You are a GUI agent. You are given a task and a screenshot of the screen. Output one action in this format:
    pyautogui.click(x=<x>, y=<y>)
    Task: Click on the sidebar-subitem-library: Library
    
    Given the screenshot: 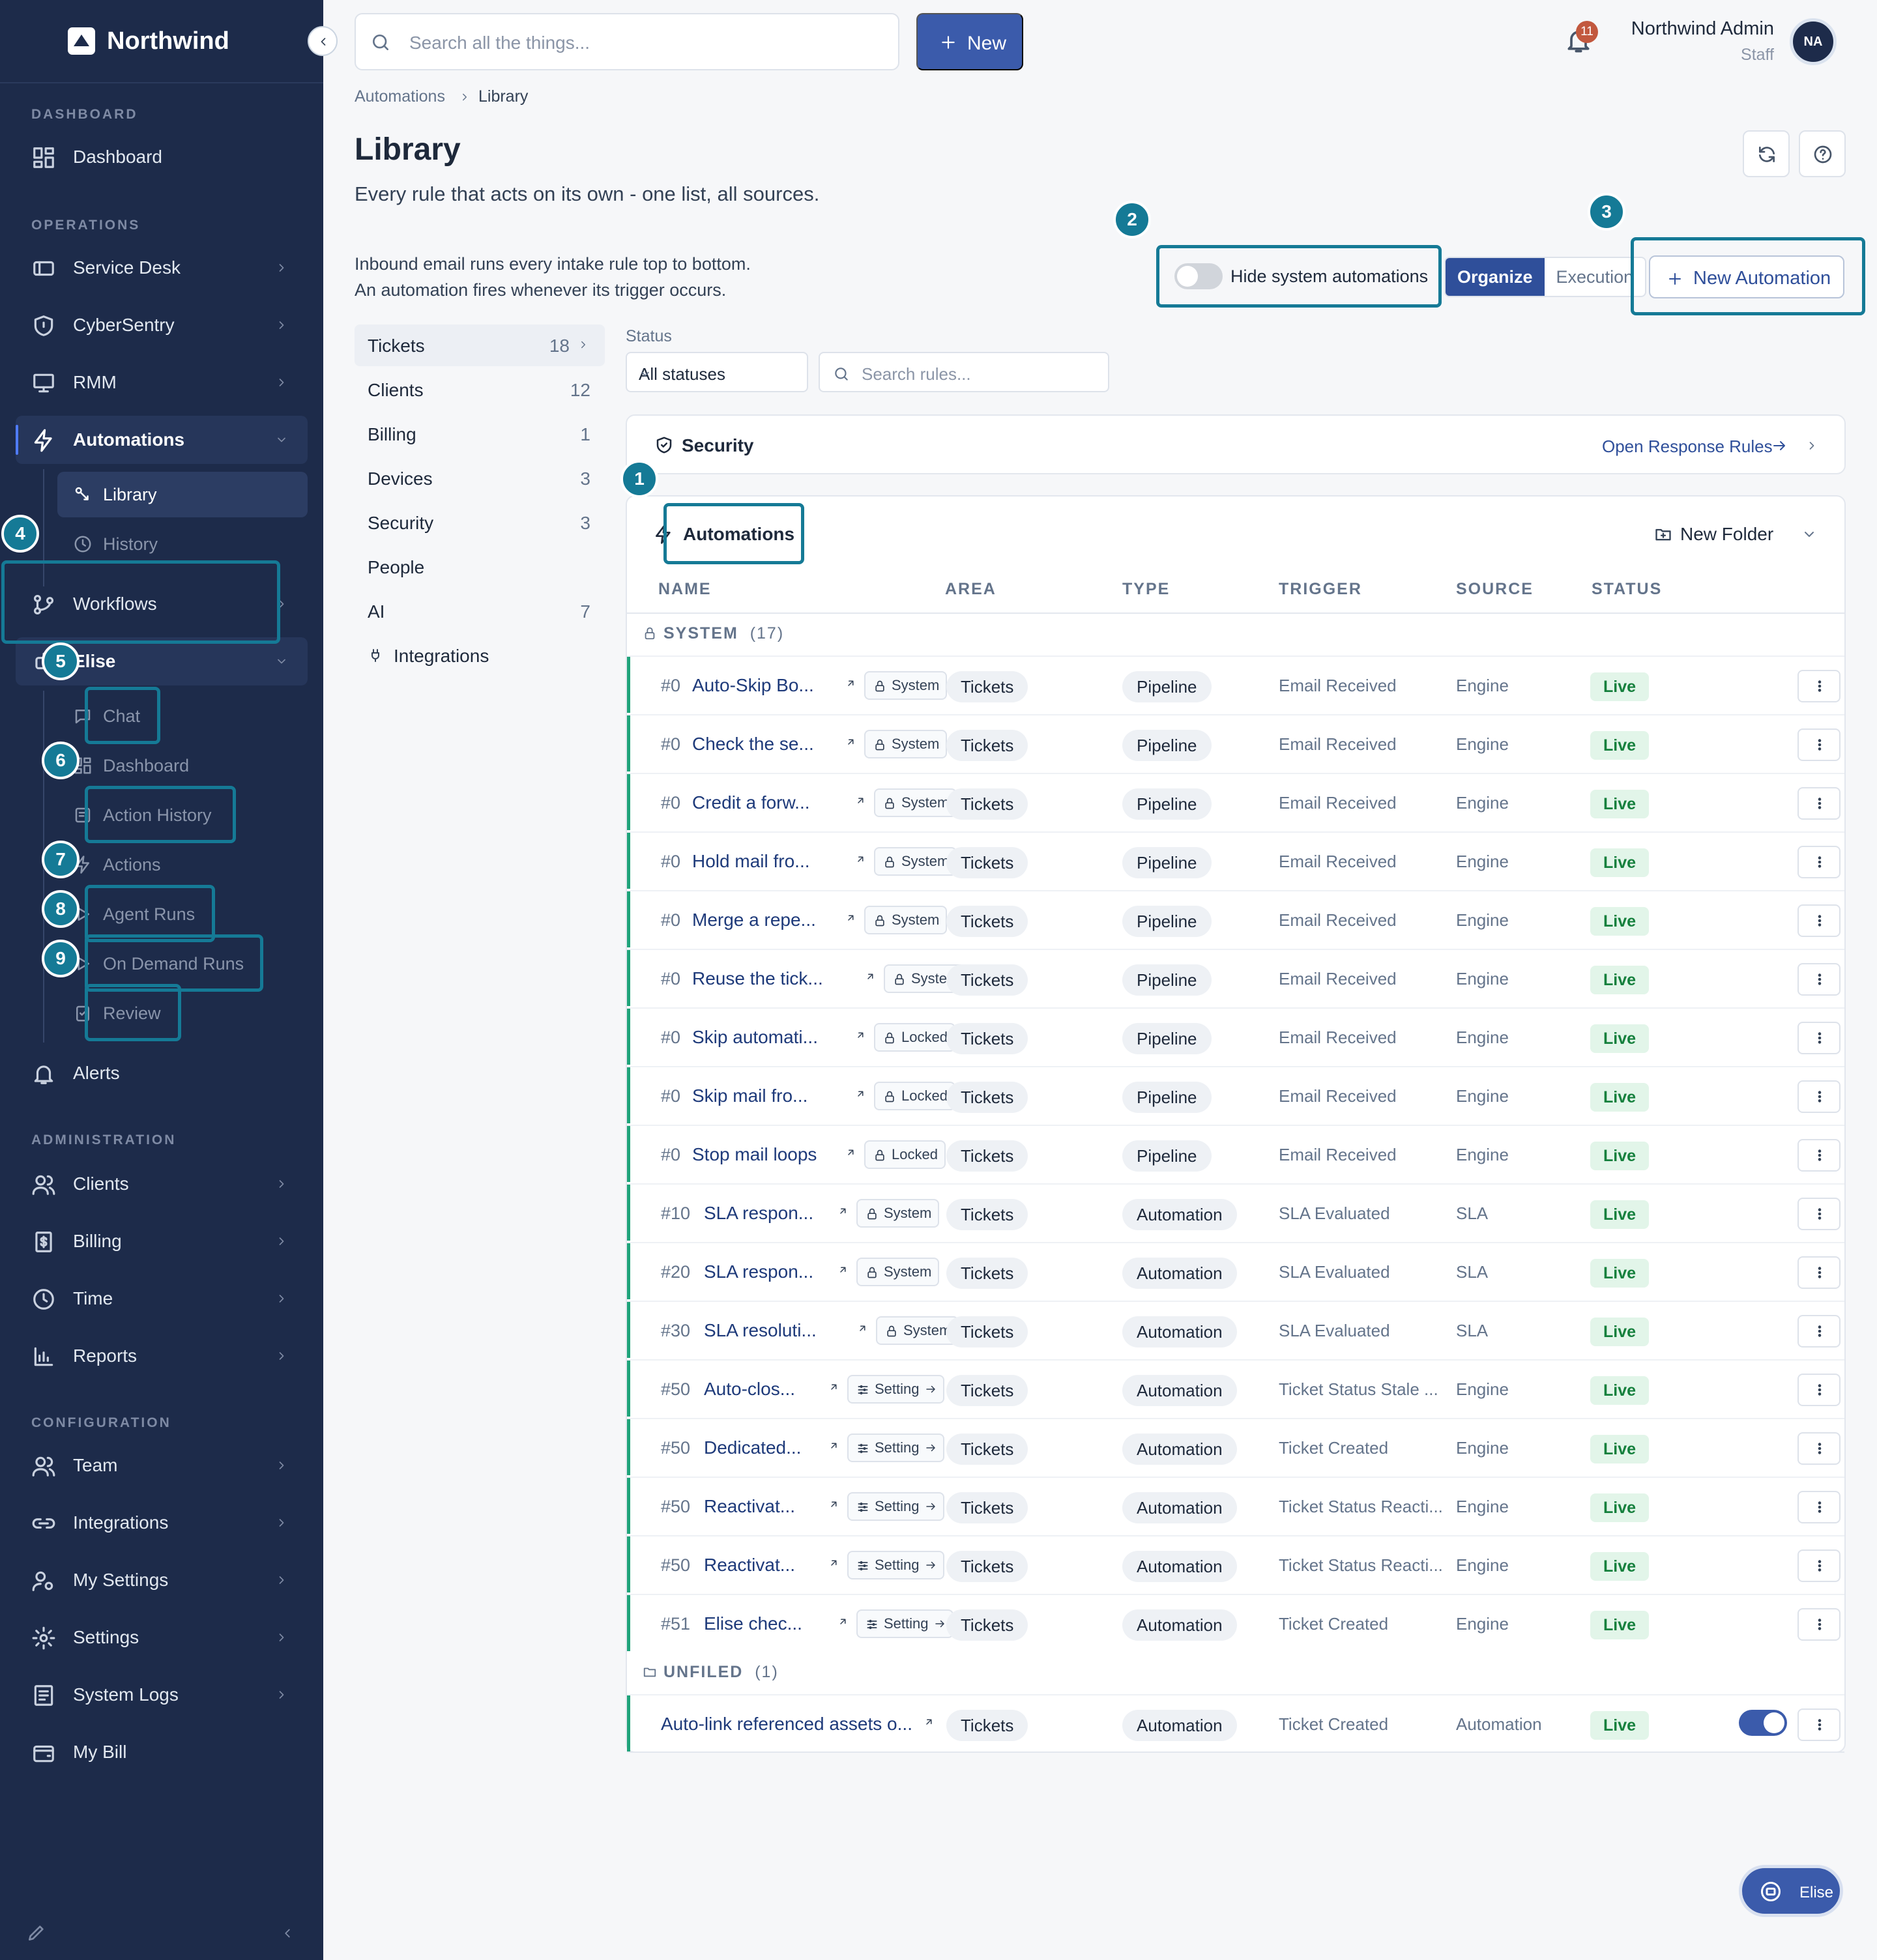 What is the action you would take?
    pyautogui.click(x=182, y=494)
    